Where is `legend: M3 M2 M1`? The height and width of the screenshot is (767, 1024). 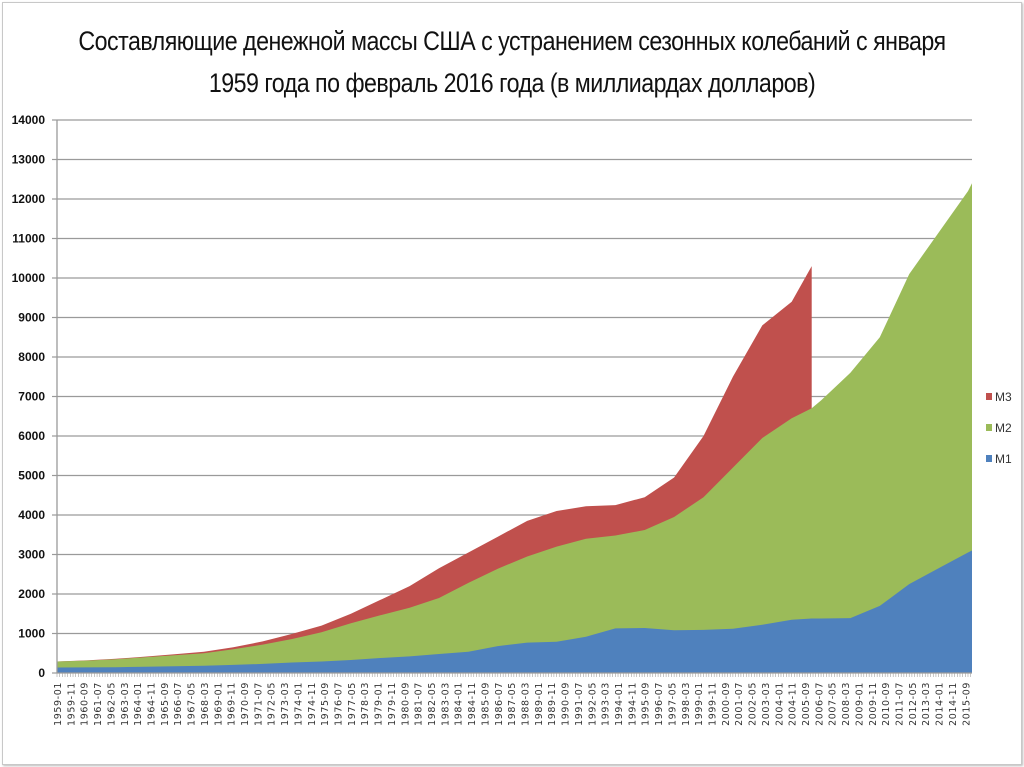 legend: M3 M2 M1 is located at coordinates (999, 428).